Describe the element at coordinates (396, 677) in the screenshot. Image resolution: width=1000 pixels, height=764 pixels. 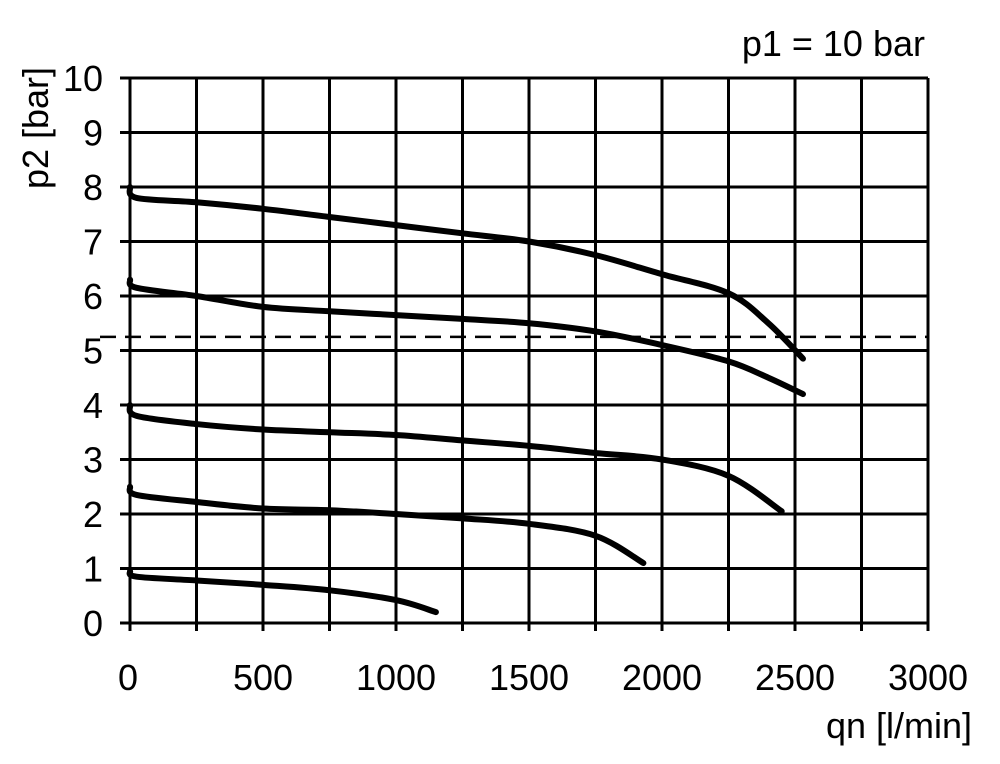
I see `x-tick-label: 1000` at that location.